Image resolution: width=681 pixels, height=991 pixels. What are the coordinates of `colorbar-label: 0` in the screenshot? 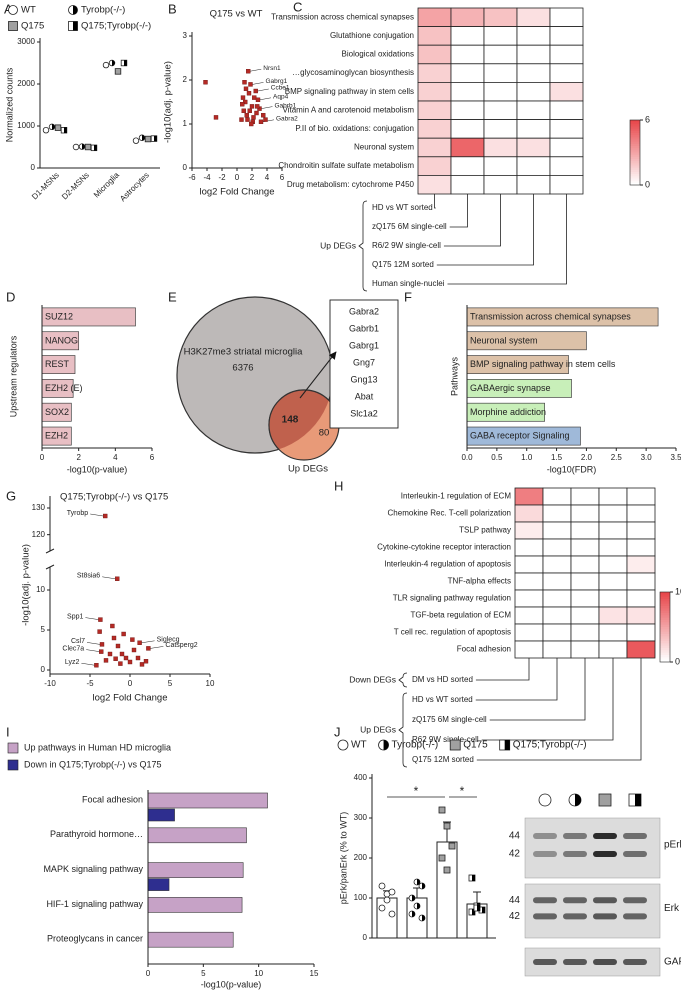 It's located at (647, 184).